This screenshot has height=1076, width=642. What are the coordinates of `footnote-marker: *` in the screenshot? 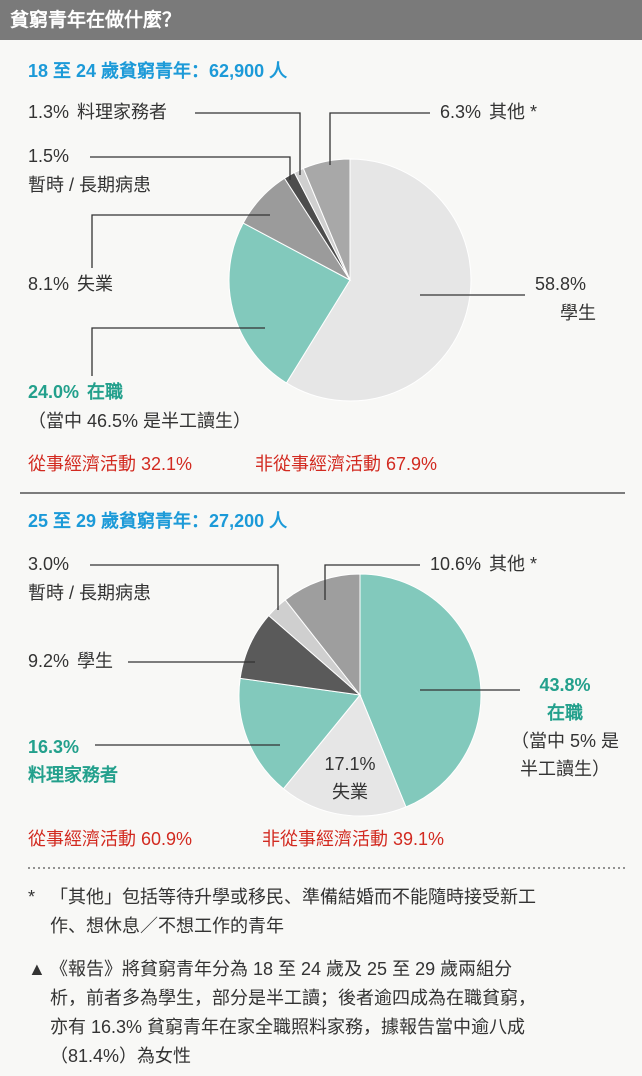 It's located at (31, 897).